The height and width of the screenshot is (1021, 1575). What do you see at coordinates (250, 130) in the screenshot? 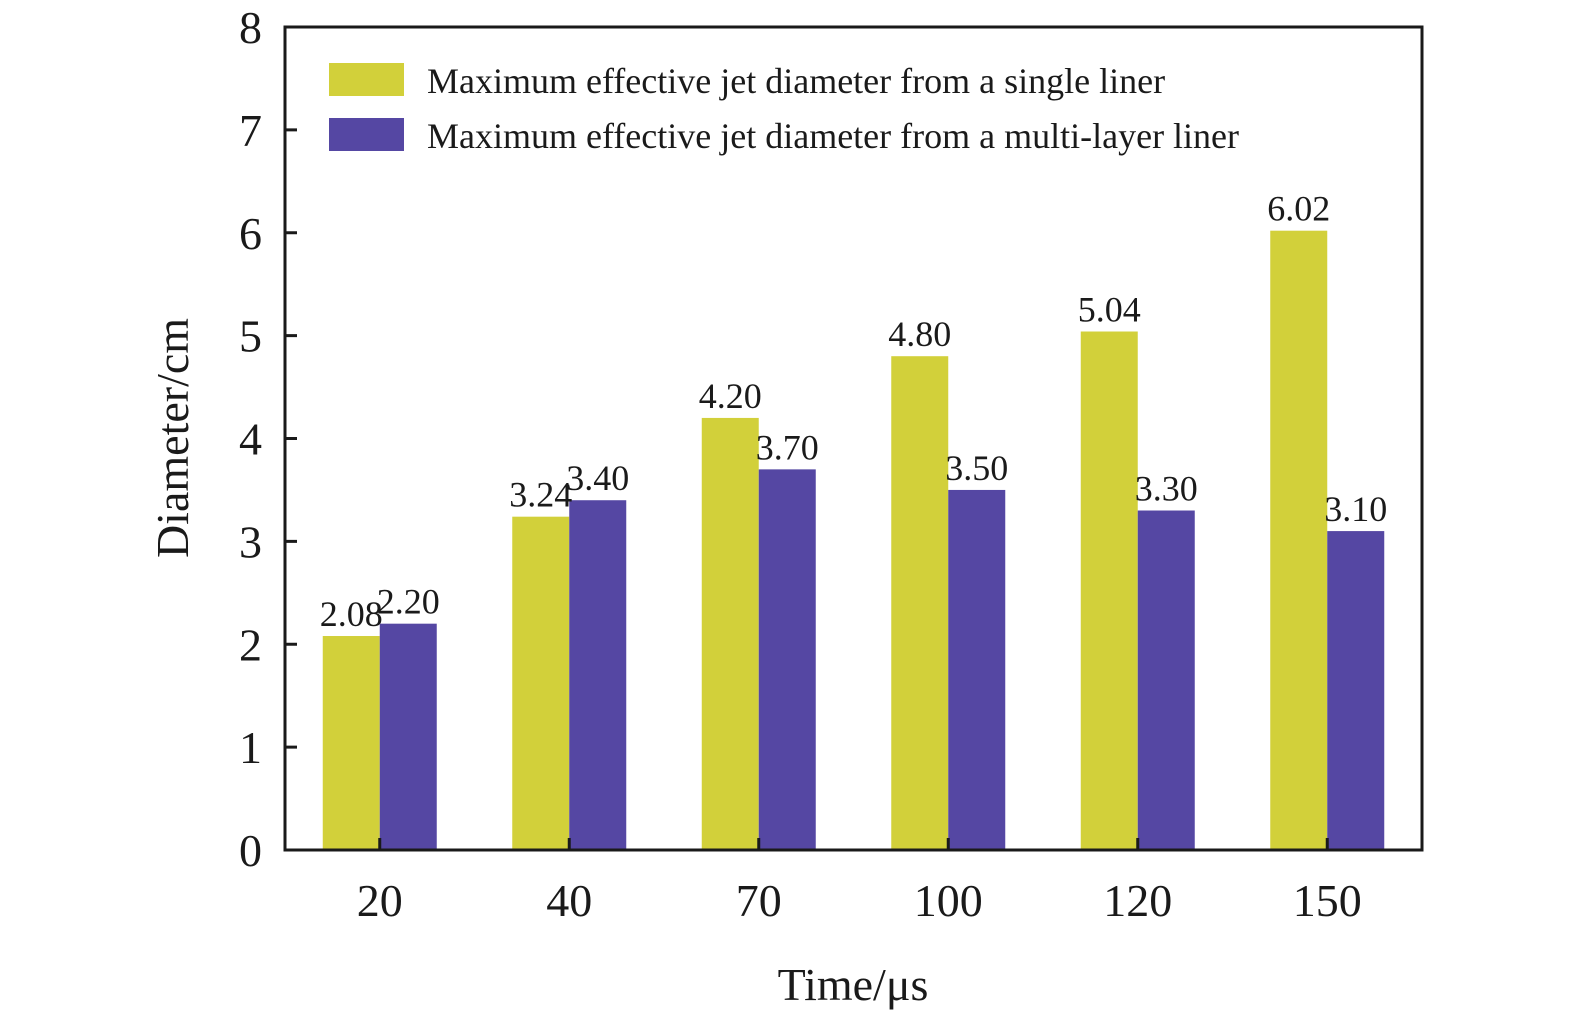
I see `y-tick-label: 7` at bounding box center [250, 130].